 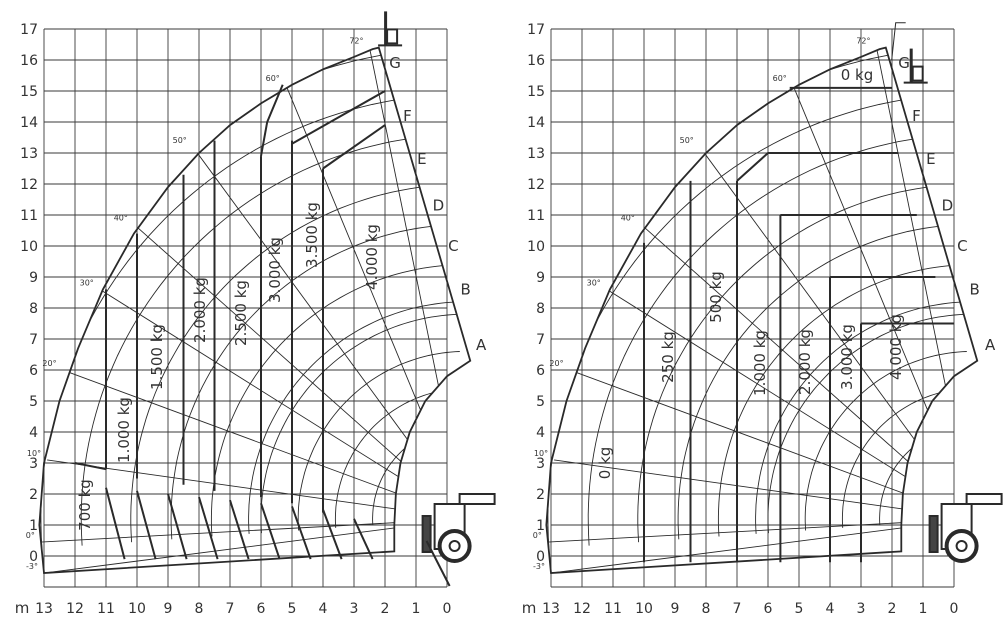 I want to click on extension-letter-B: B, so click(x=466, y=289).